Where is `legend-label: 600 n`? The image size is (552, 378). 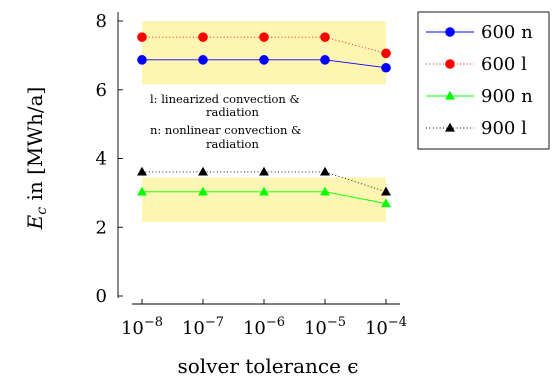 legend-label: 600 n is located at coordinates (507, 32).